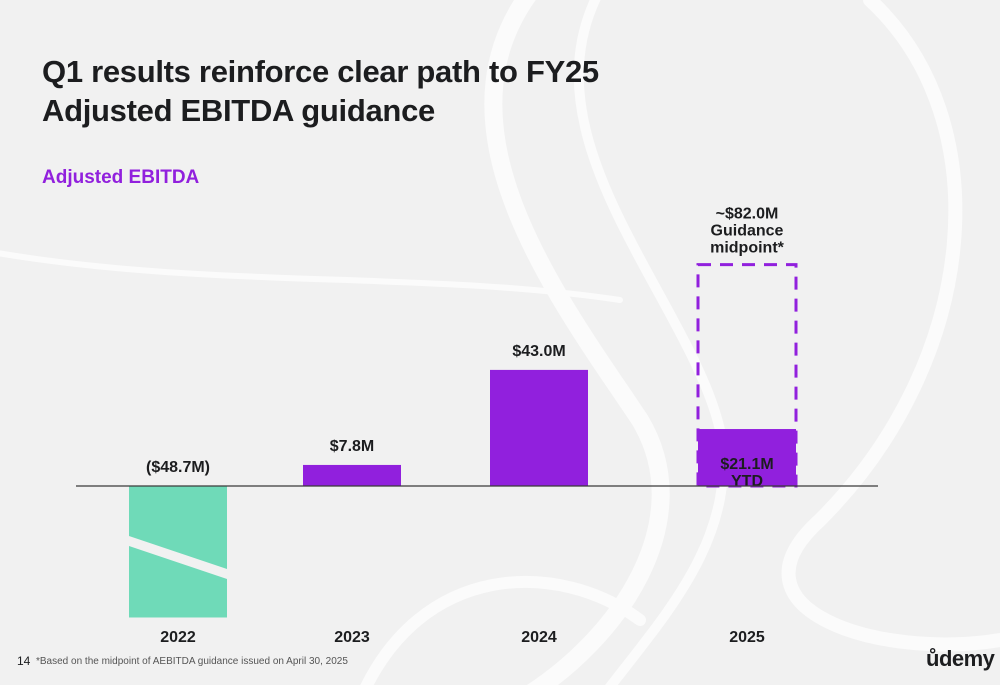 The width and height of the screenshot is (1000, 685). Describe the element at coordinates (352, 475) in the screenshot. I see `bar-2023` at that location.